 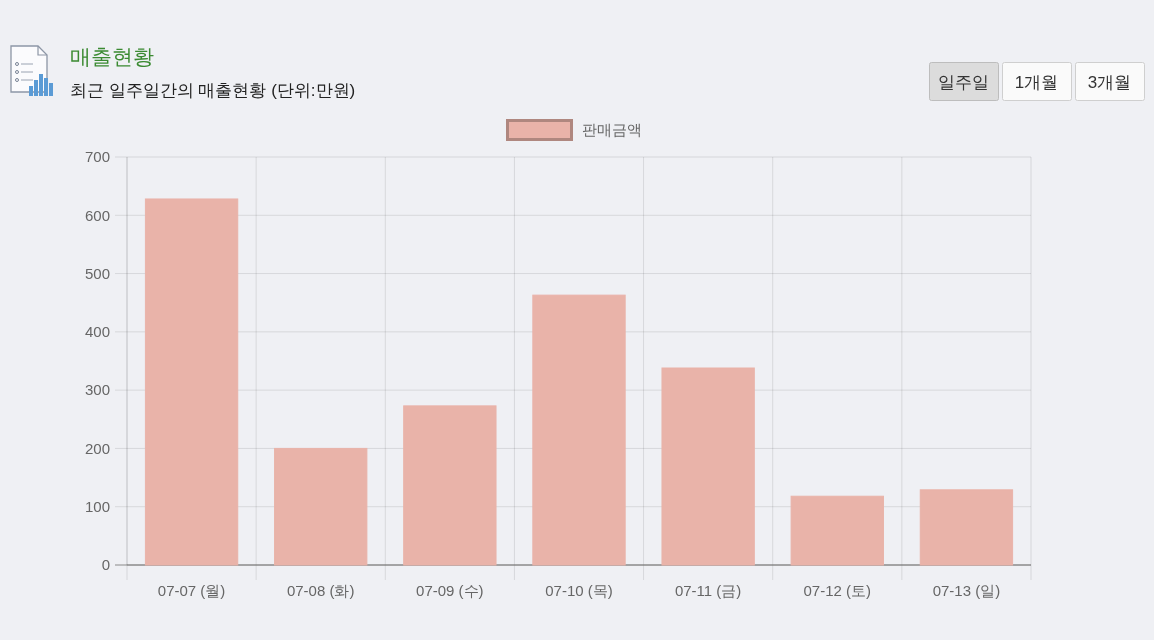 I want to click on toggle-button: 1개월, so click(x=1037, y=81).